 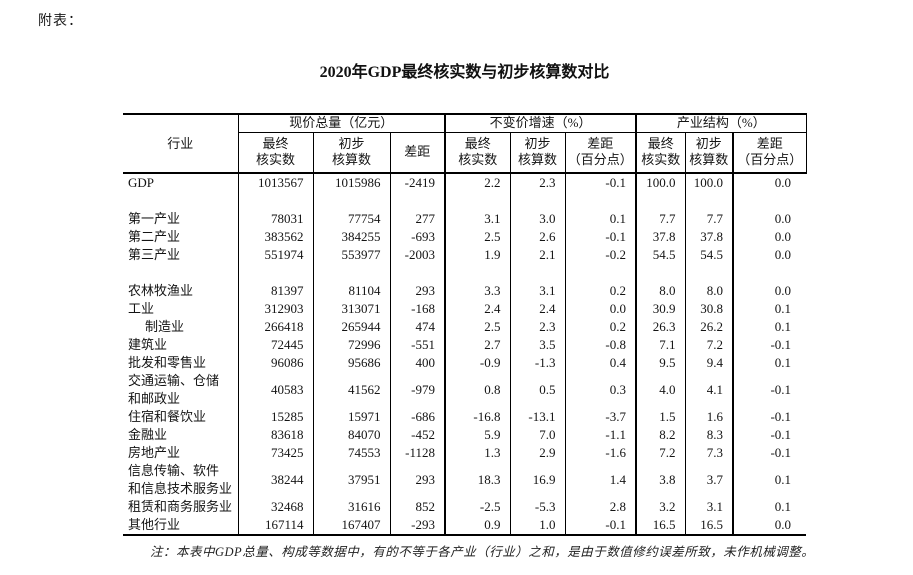 I want to click on industry-label: 住宿和餐饮业, so click(x=167, y=416).